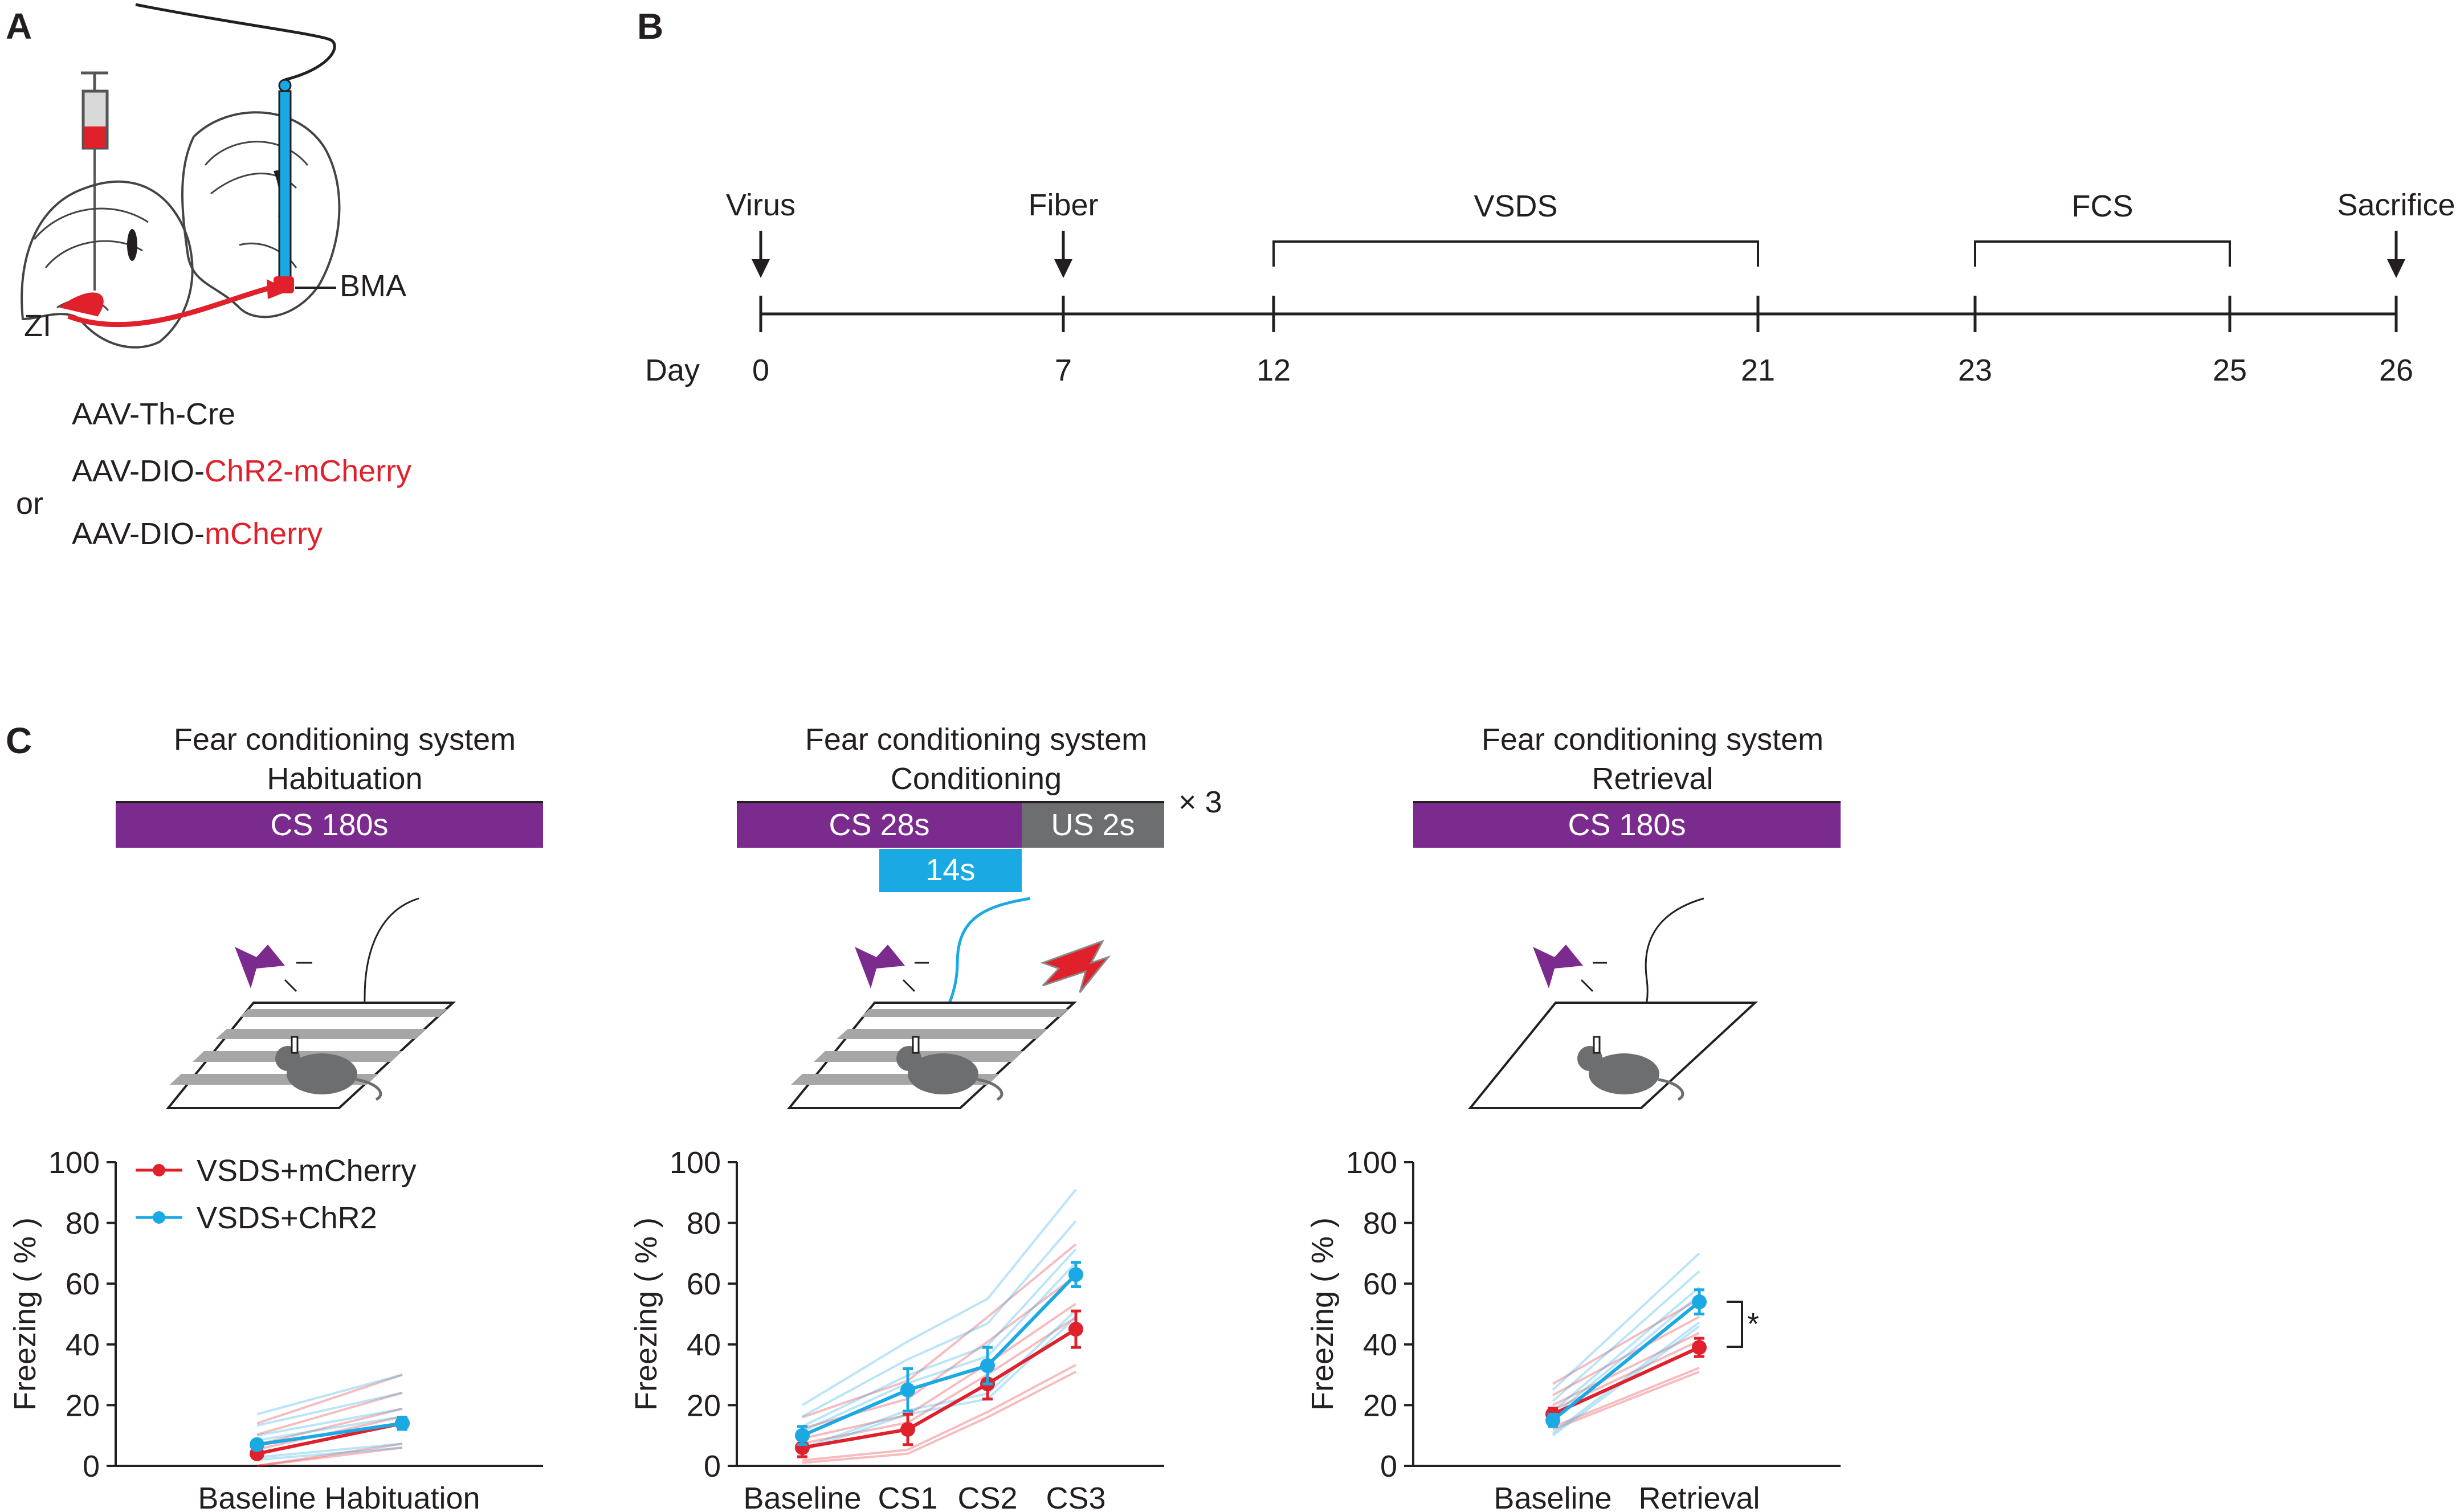 The height and width of the screenshot is (1512, 2460). I want to click on conditioning-title-line1: Fear conditioning system, so click(976, 740).